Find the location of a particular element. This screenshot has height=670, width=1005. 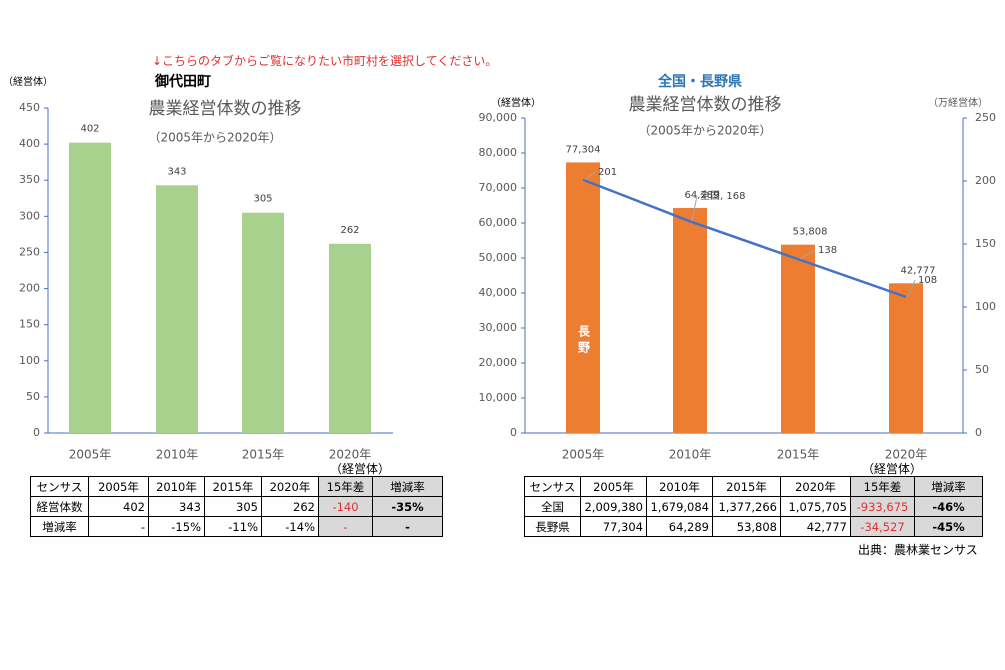

table-cell: -933,675 is located at coordinates (882, 506).